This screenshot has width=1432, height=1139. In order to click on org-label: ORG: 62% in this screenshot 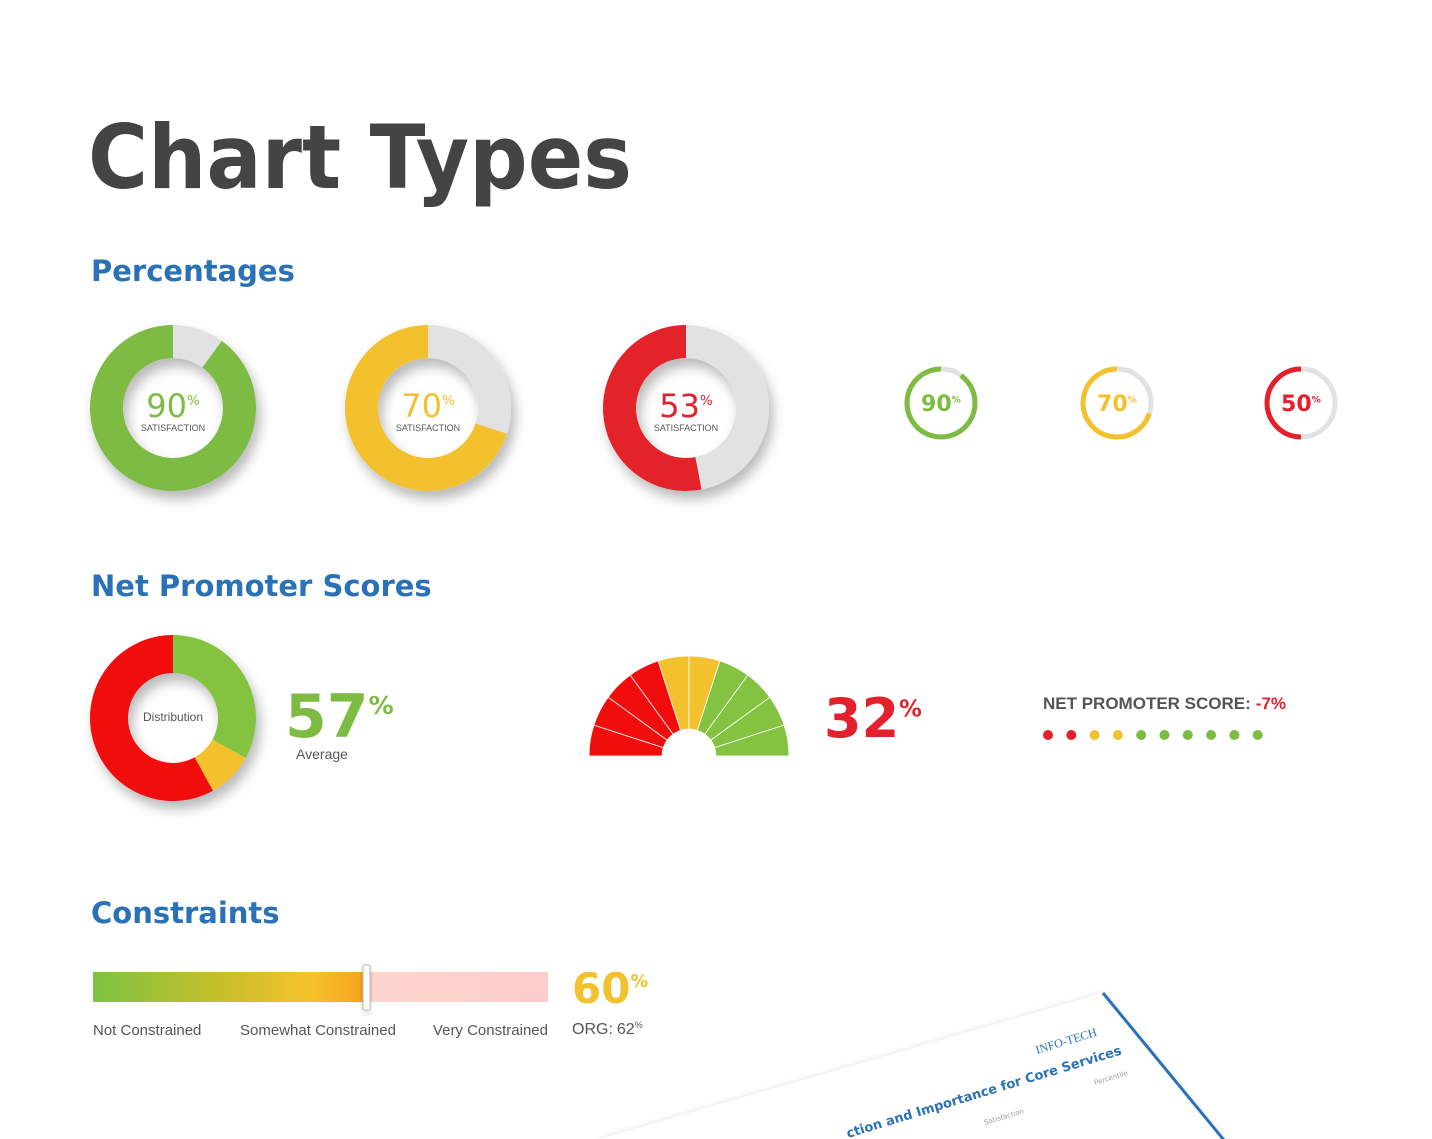, I will do `click(607, 1029)`.